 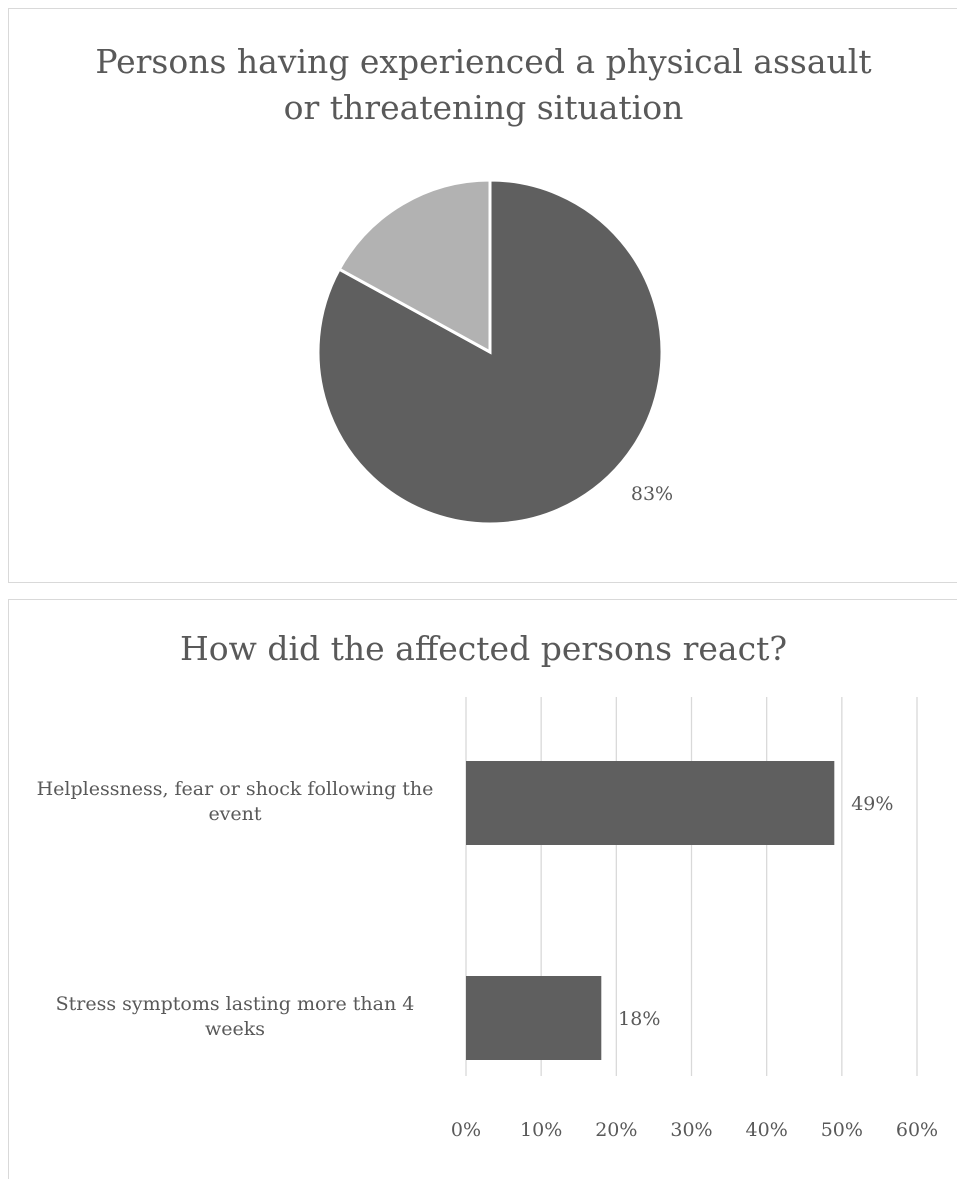 What do you see at coordinates (235, 1016) in the screenshot?
I see `category-label-1: Stress symptoms lasting more than 4 weeks` at bounding box center [235, 1016].